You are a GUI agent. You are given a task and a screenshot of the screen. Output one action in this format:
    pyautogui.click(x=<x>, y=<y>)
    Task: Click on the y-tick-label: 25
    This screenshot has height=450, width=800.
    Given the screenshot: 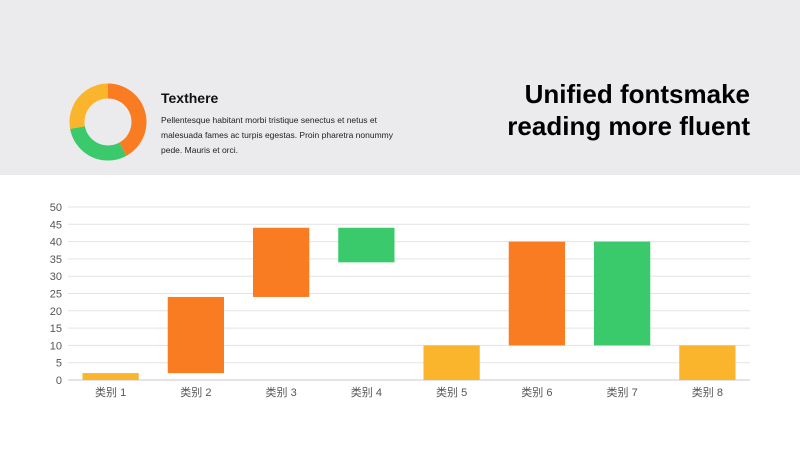 What is the action you would take?
    pyautogui.click(x=56, y=295)
    